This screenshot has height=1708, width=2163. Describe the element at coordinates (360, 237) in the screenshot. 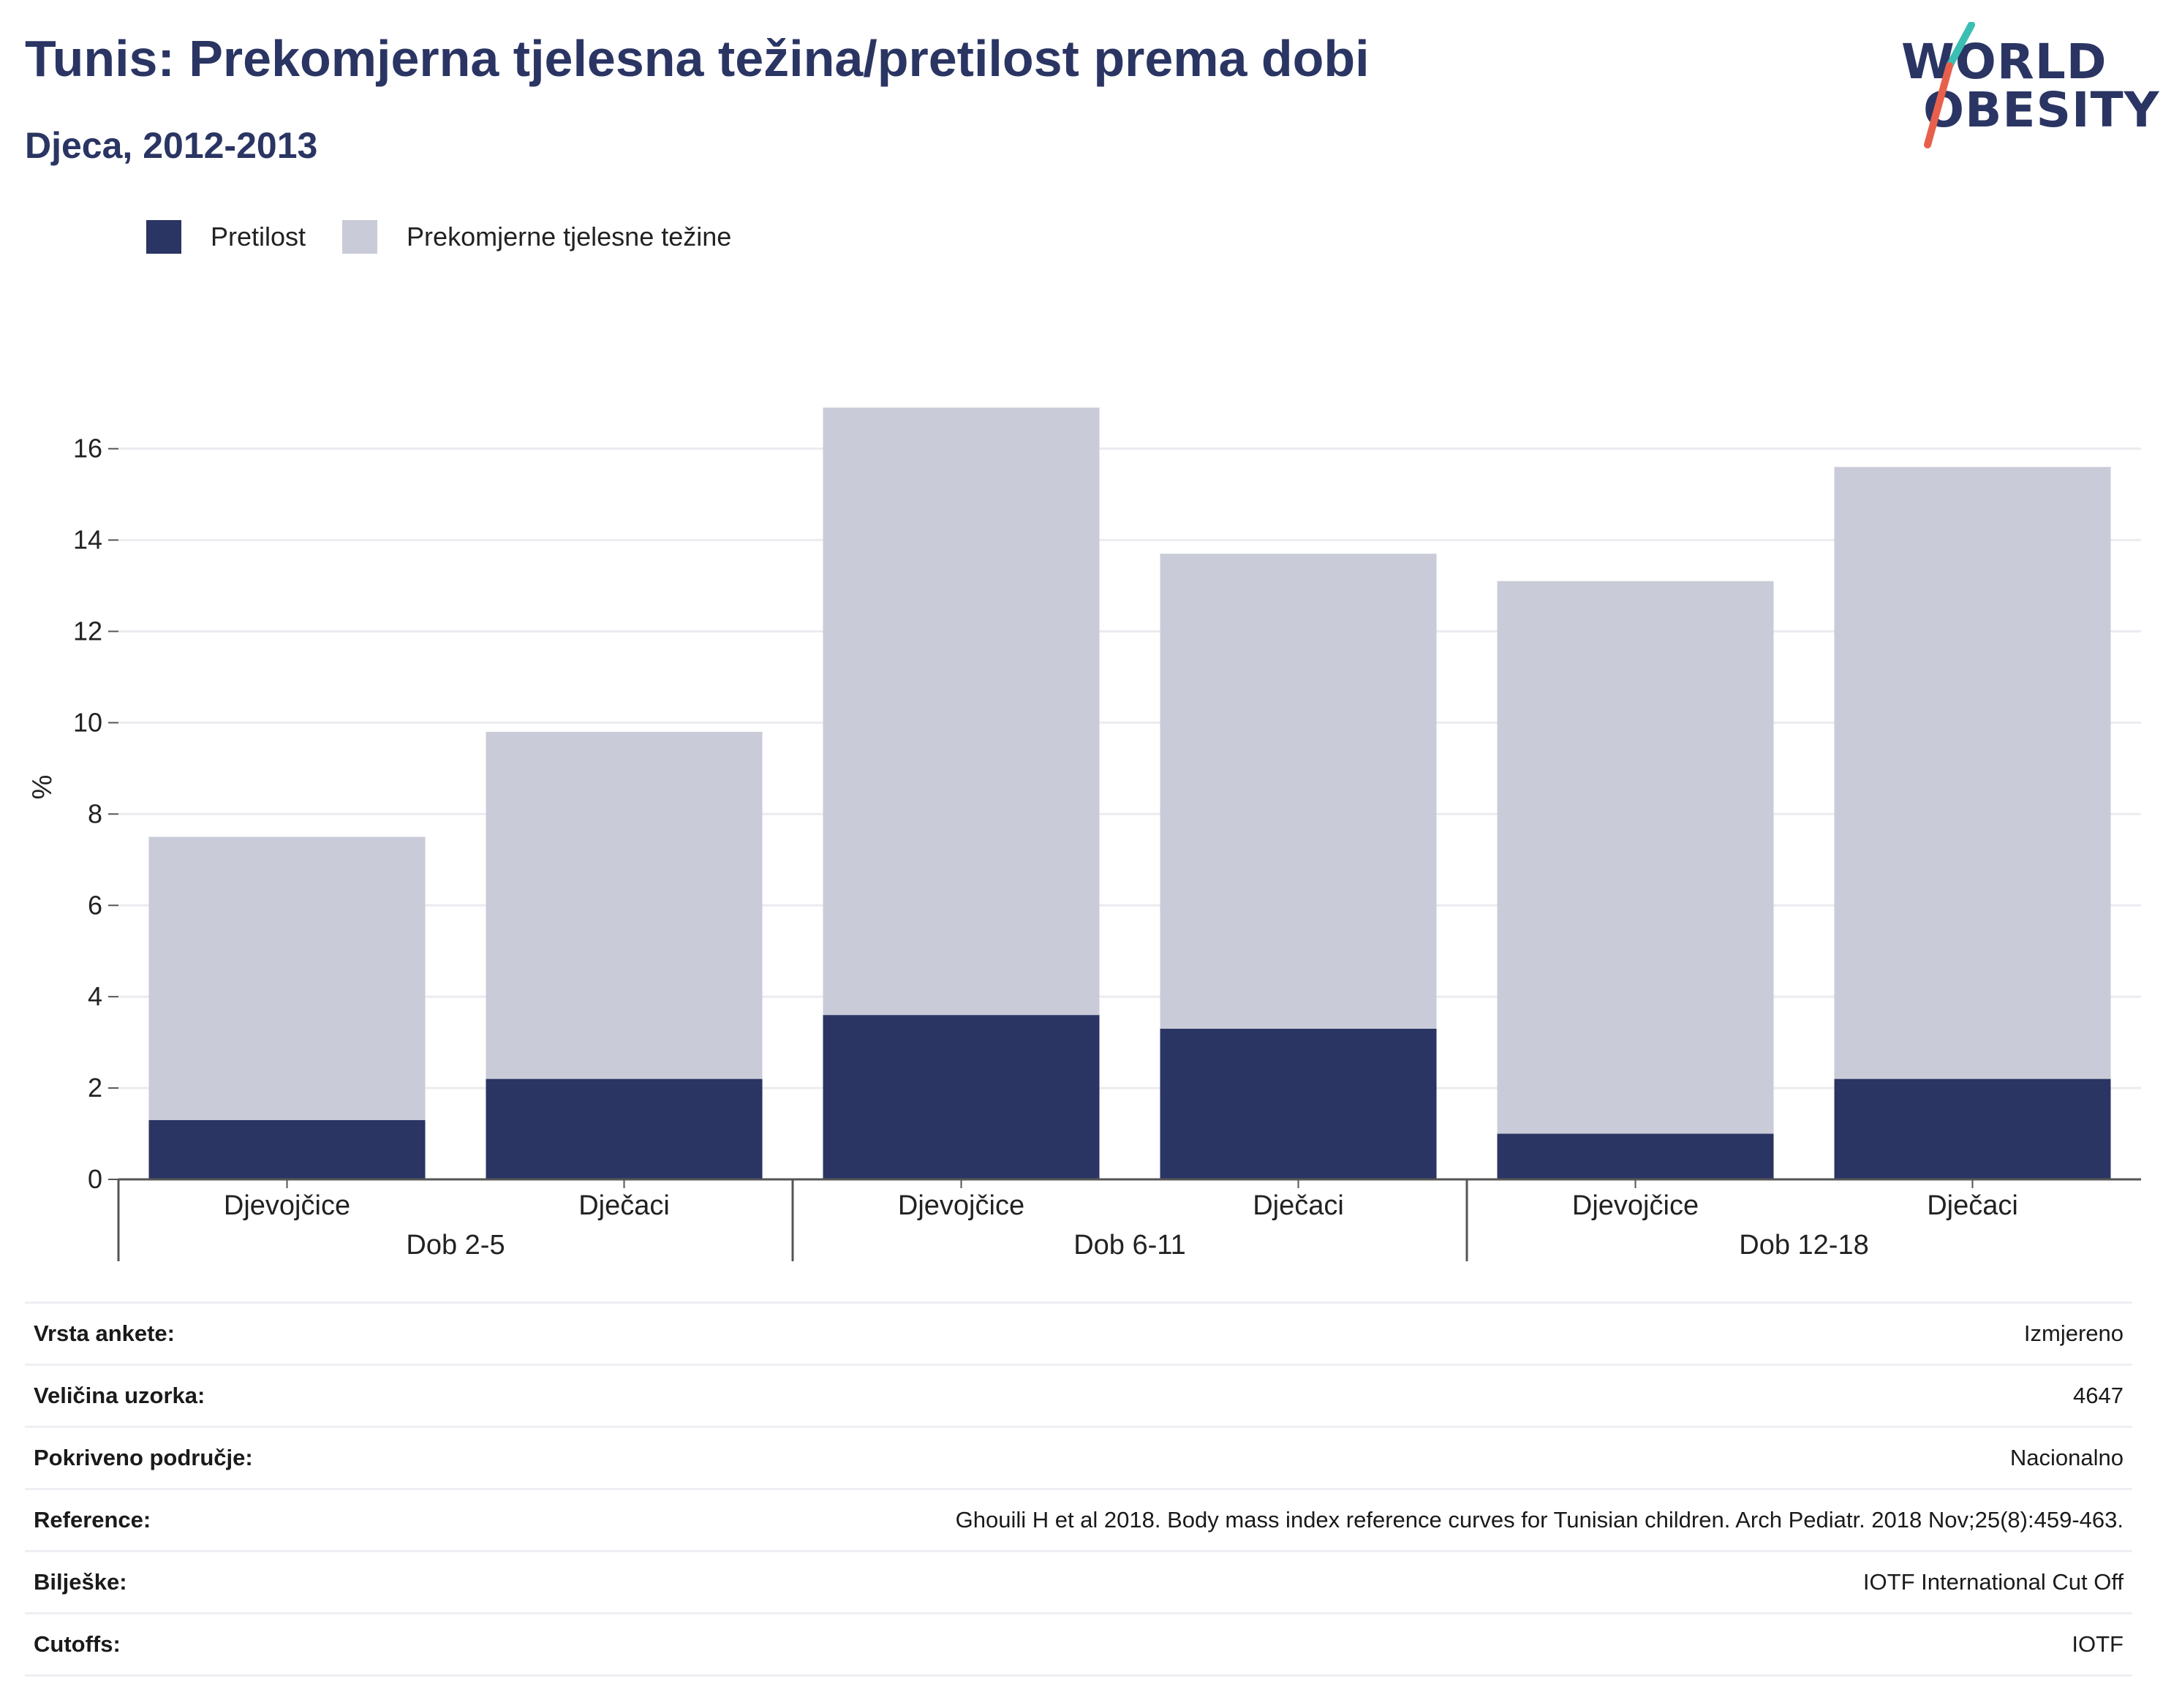

I see `legend-swatch-overweight` at that location.